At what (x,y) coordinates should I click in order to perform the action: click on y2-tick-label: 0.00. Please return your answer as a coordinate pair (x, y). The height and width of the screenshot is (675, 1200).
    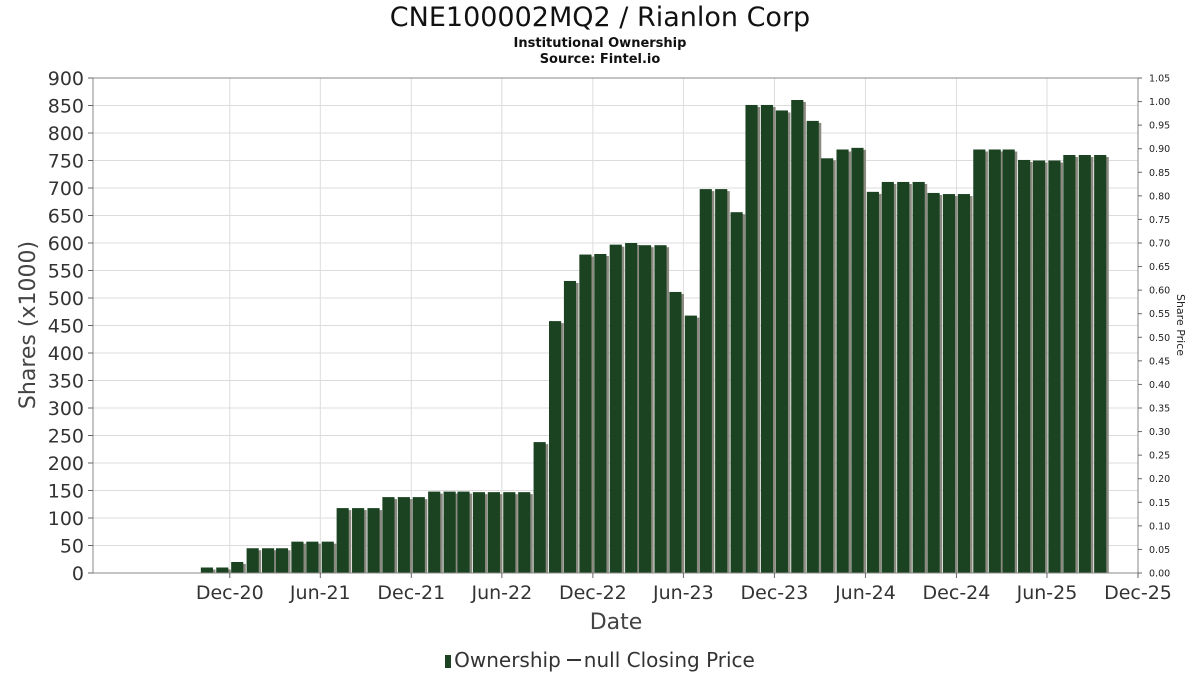
    Looking at the image, I should click on (1159, 574).